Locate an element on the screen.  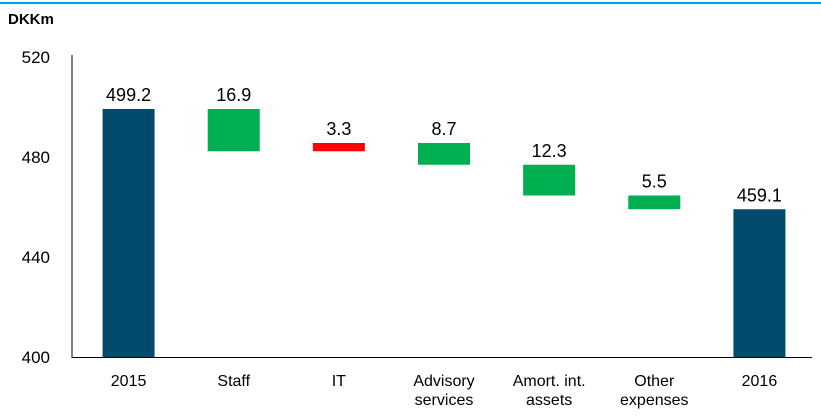
x-tick-label: 2015 is located at coordinates (128, 381).